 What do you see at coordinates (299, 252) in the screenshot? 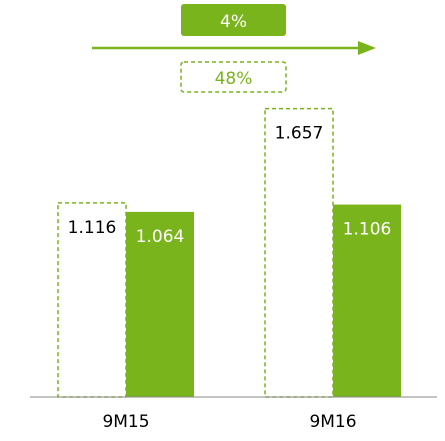
I see `bar-outline-9M16` at bounding box center [299, 252].